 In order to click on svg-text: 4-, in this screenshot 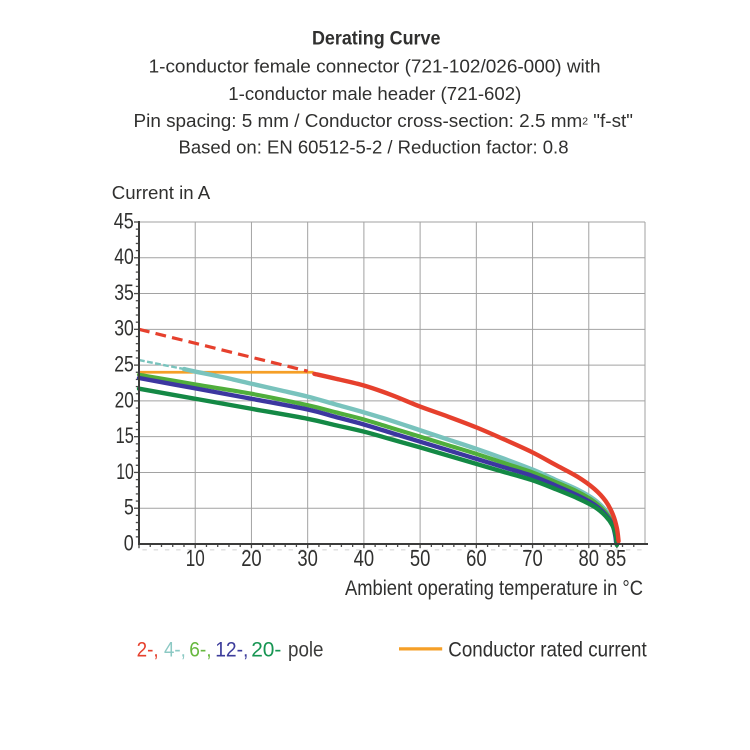, I will do `click(175, 650)`.